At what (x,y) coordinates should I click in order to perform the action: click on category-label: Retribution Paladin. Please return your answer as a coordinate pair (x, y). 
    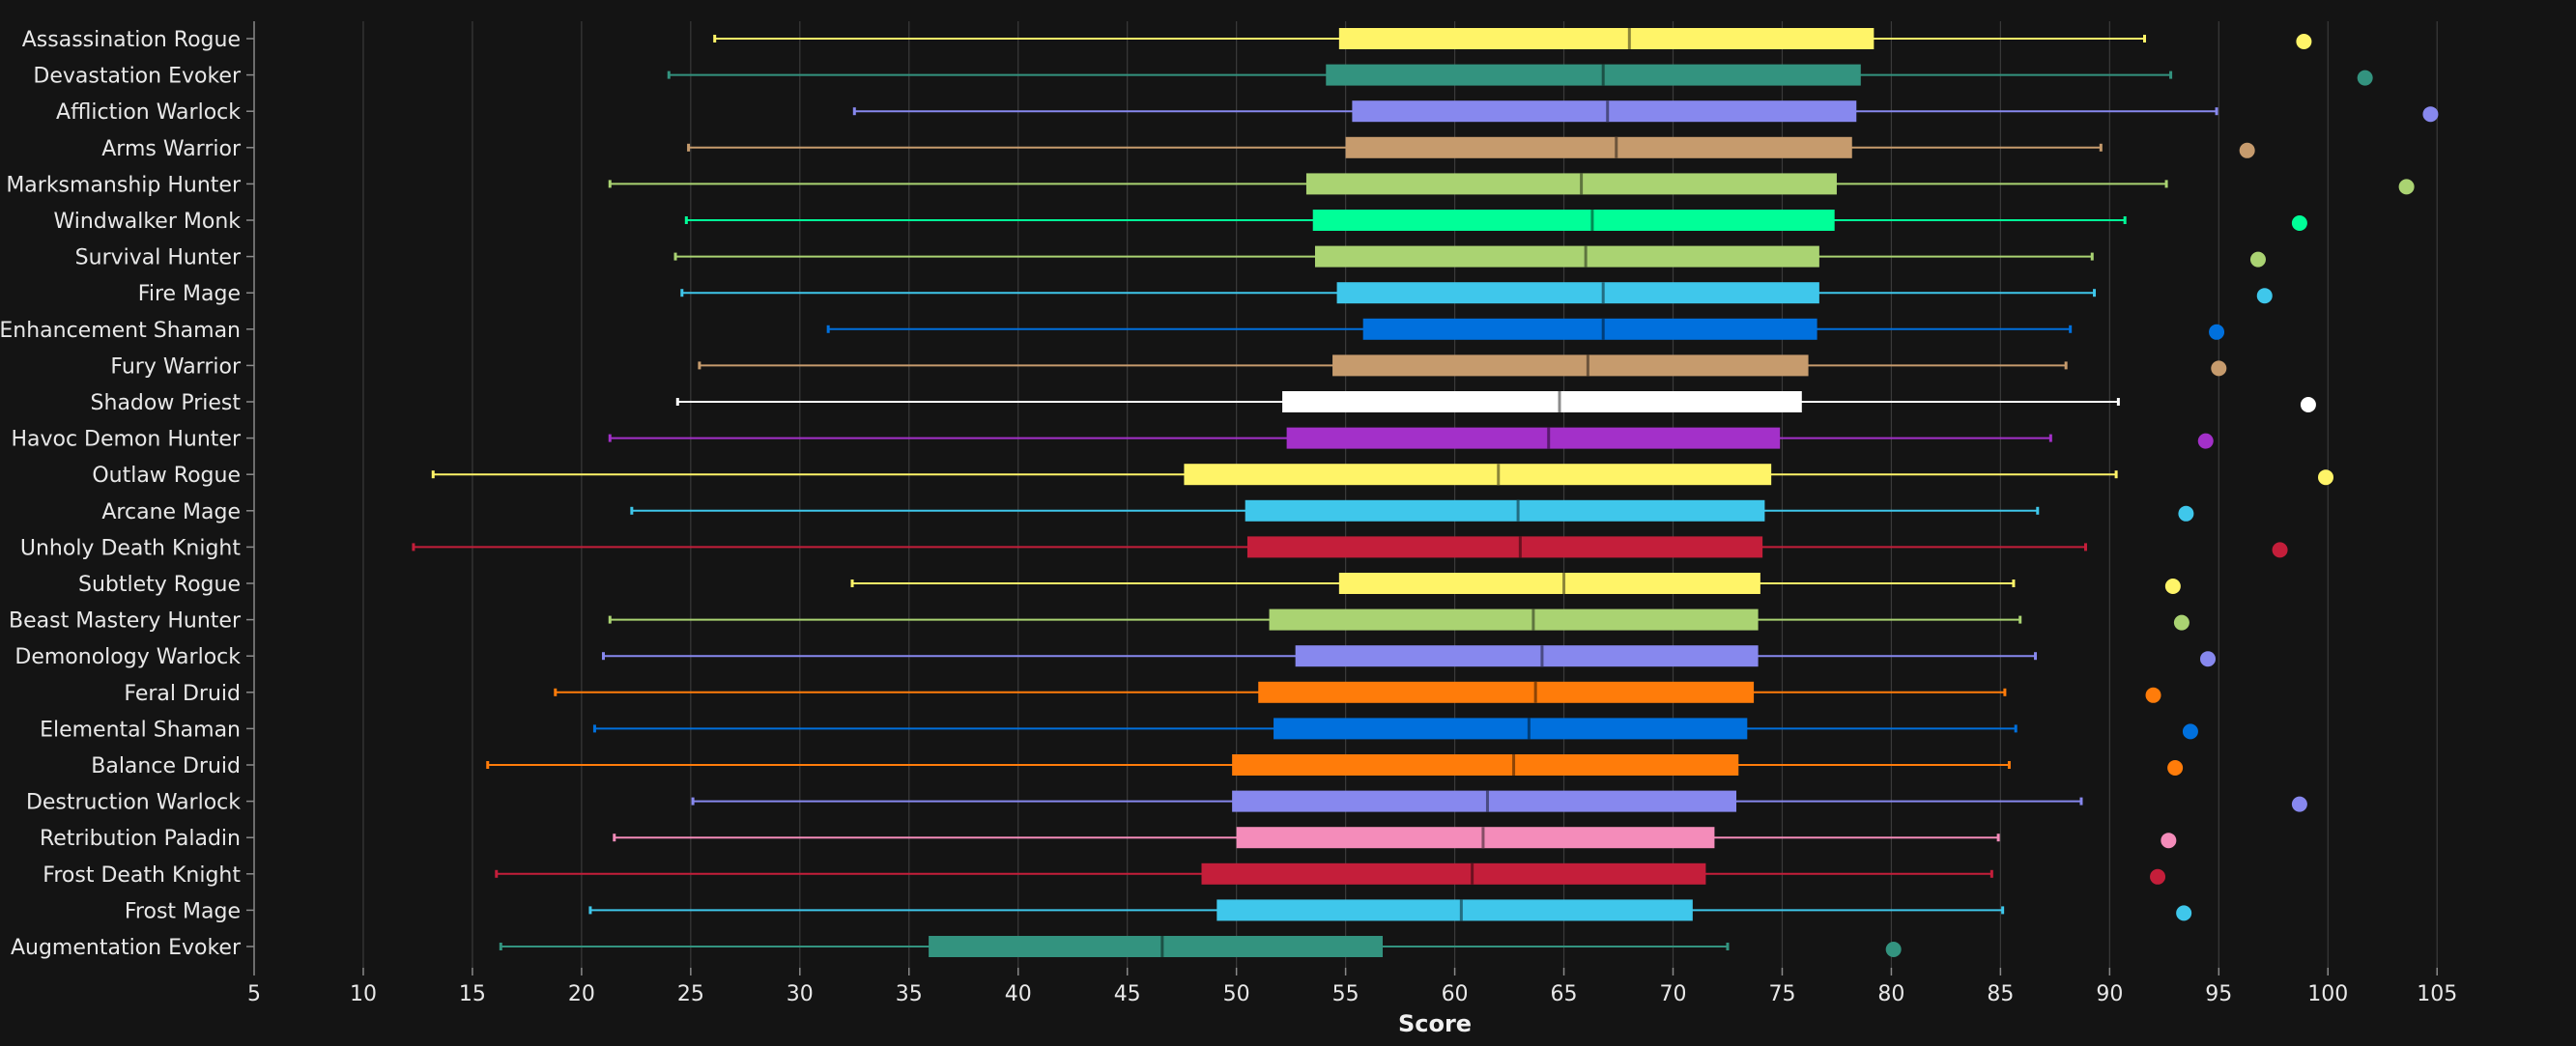
    Looking at the image, I should click on (141, 839).